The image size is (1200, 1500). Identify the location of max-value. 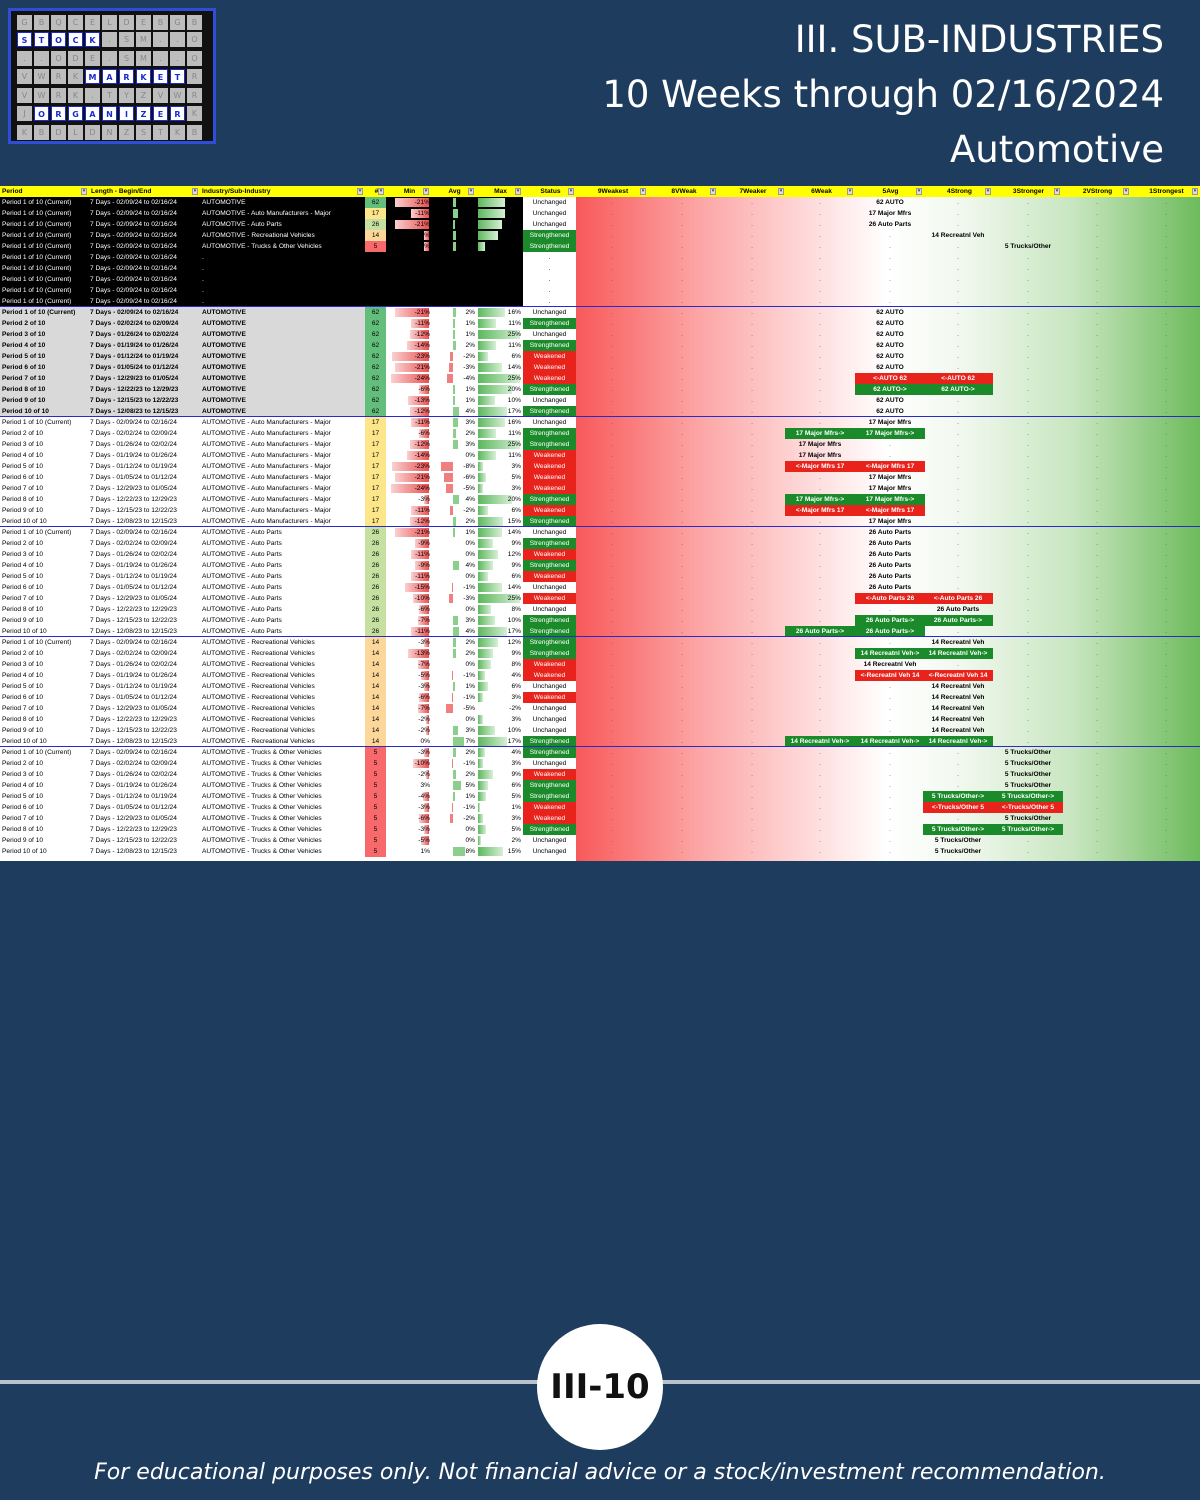
(498, 257).